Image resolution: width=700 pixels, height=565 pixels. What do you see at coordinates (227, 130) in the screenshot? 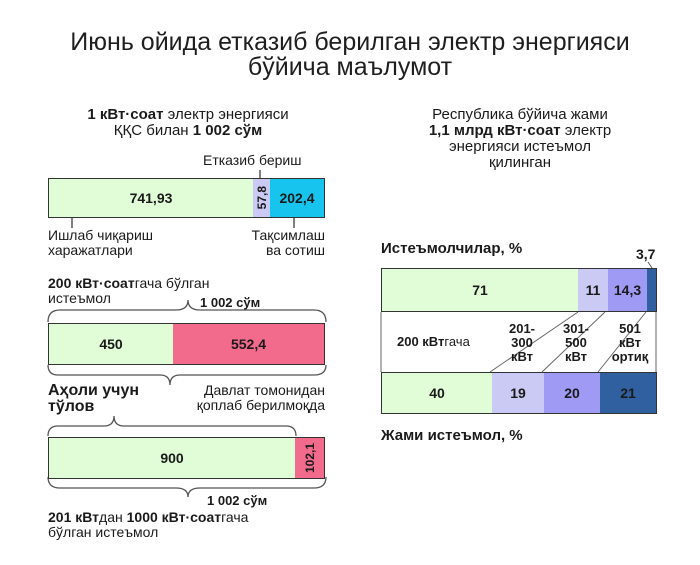
I see `price-intro-amount: 1 002 сўм` at bounding box center [227, 130].